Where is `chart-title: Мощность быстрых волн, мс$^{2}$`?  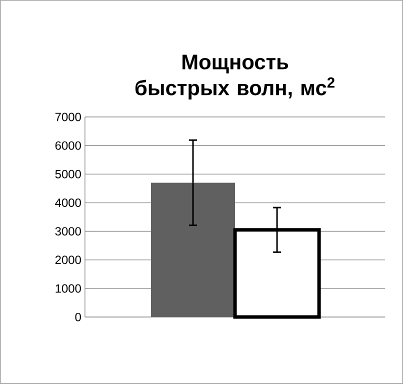
chart-title: Мощность быстрых волн, мс$^{2}$ is located at coordinates (234, 77).